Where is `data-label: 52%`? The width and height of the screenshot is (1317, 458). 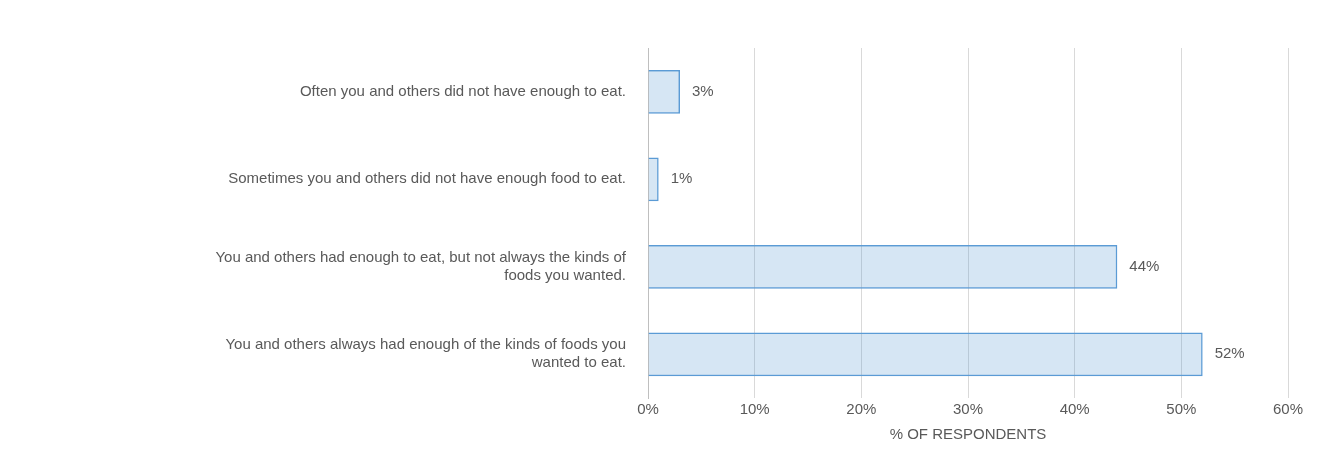
data-label: 52% is located at coordinates (1229, 353).